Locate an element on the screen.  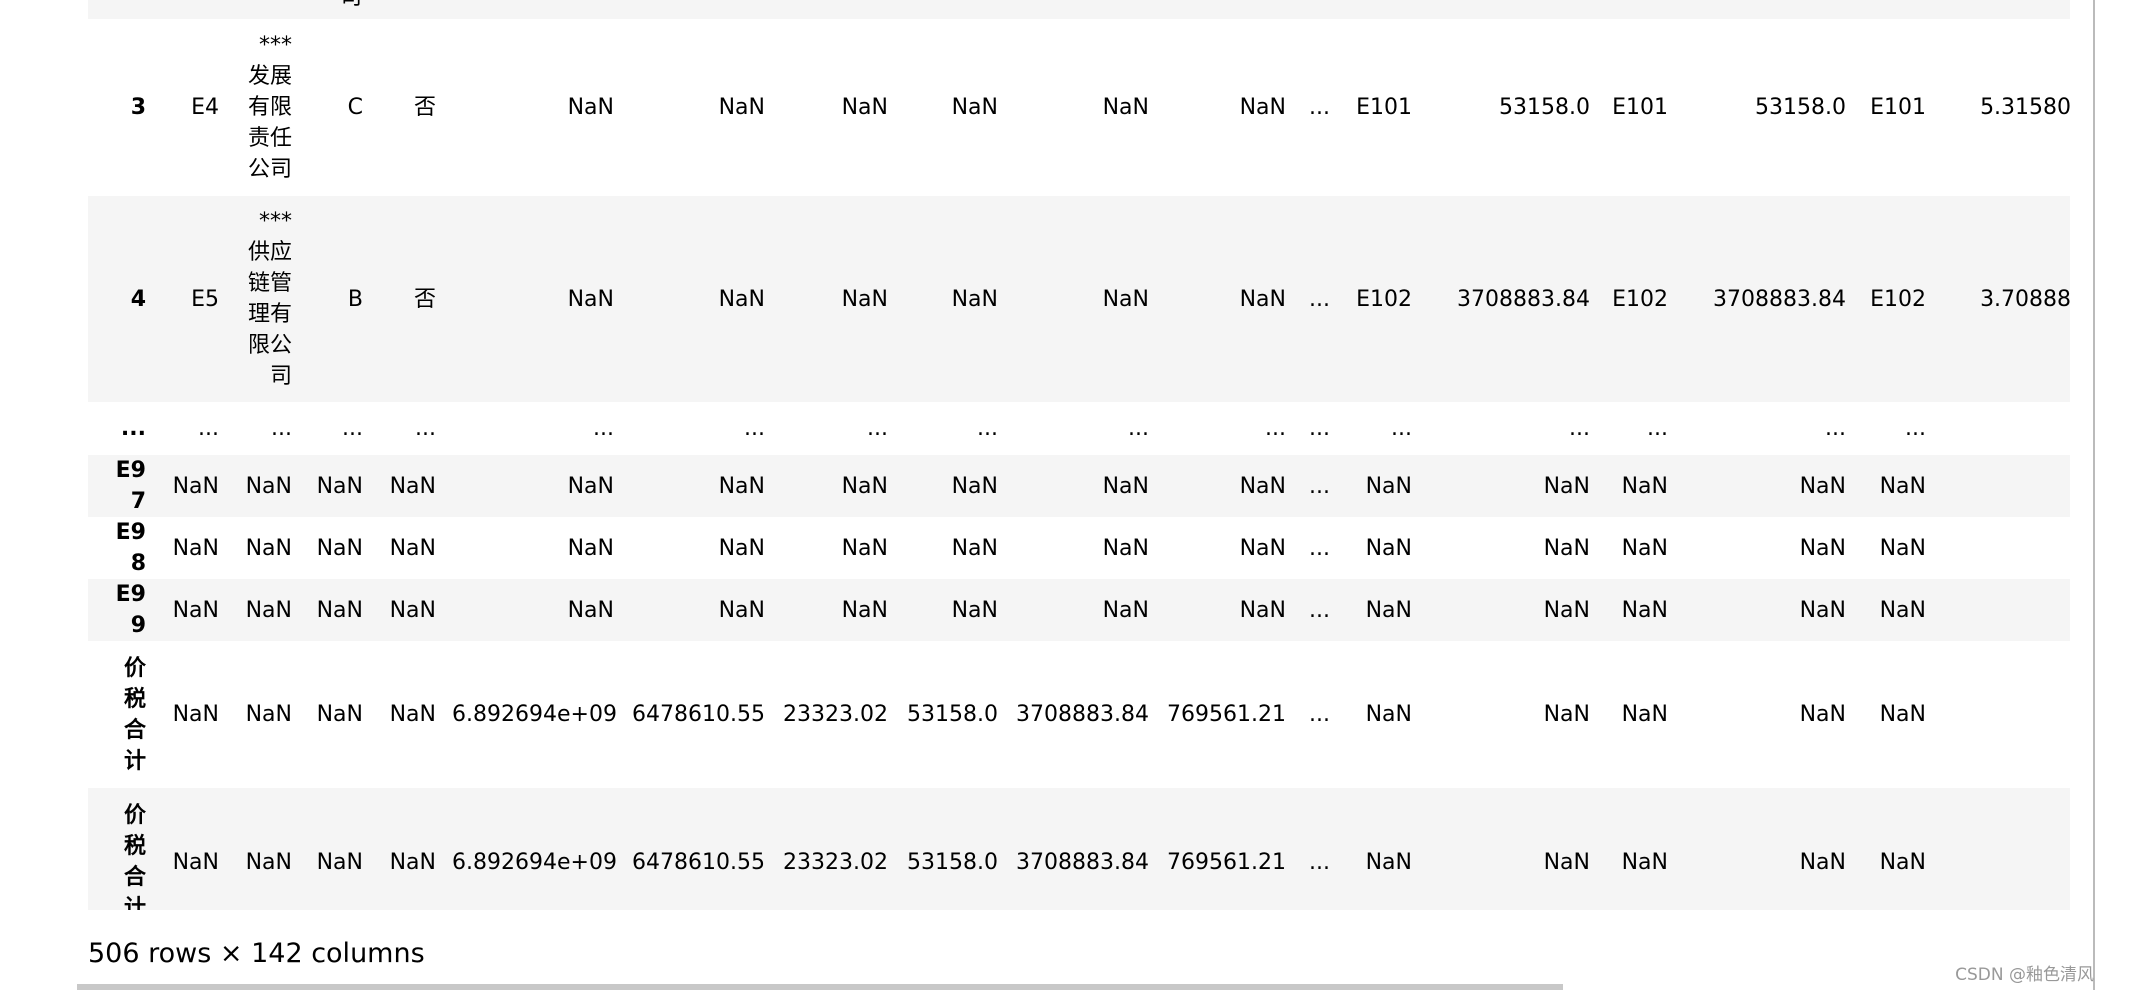
row-index: 4 is located at coordinates (138, 299).